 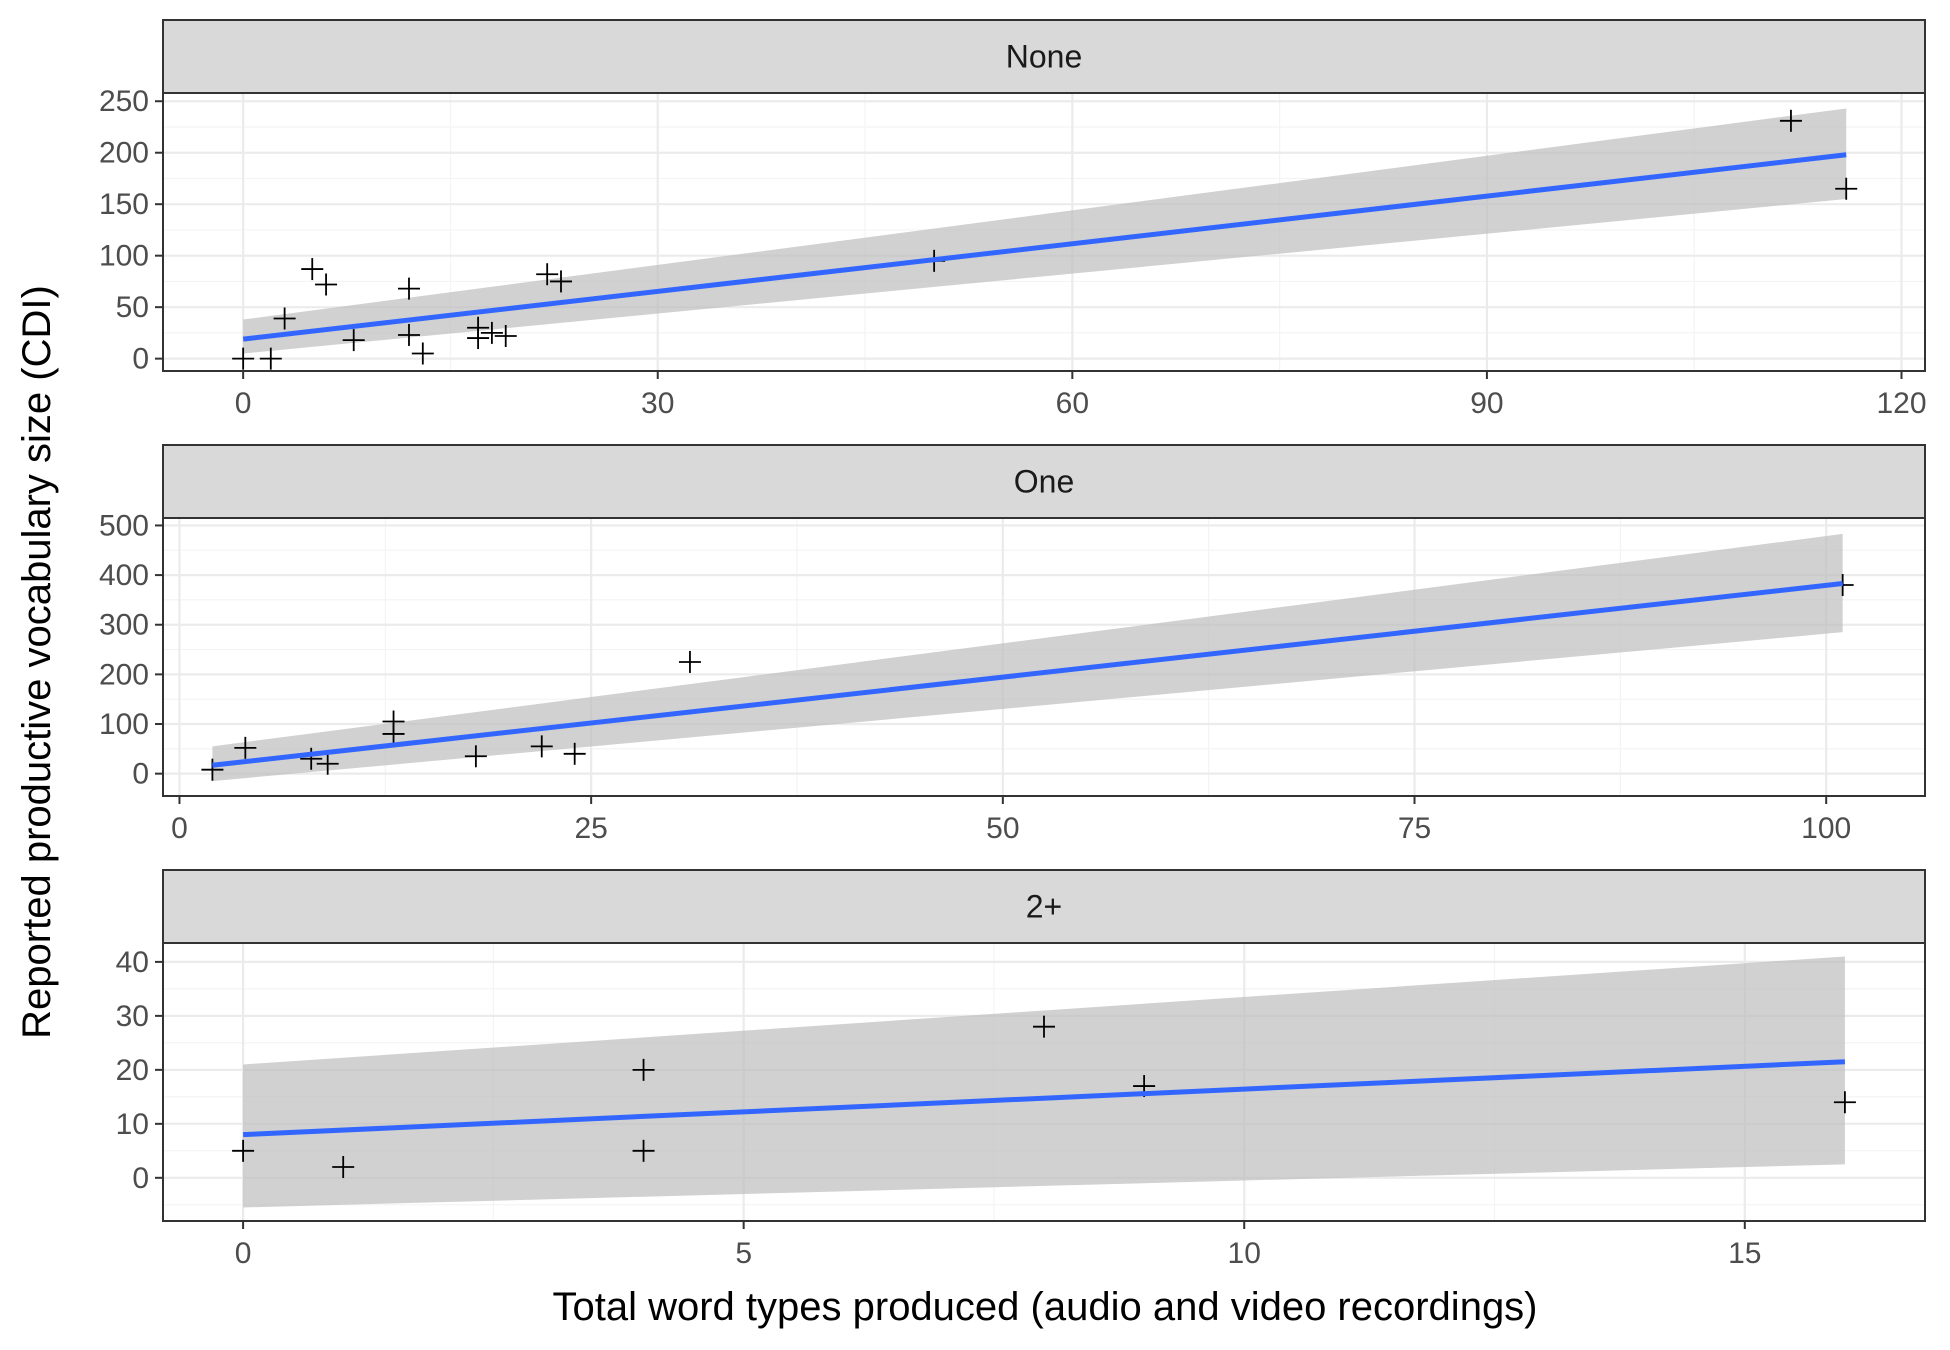 What do you see at coordinates (1414, 828) in the screenshot?
I see `x-tick-label: 75` at bounding box center [1414, 828].